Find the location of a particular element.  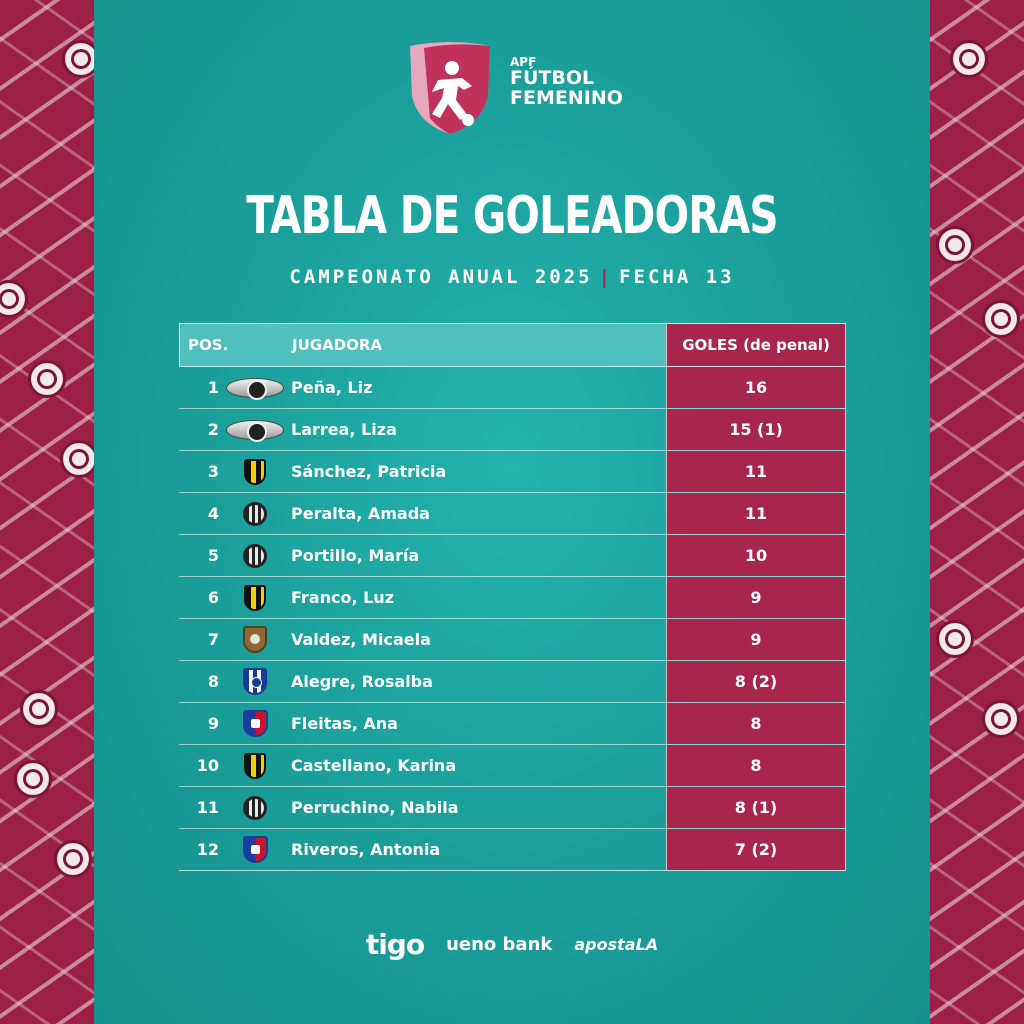

row-player: Peralta, Amada is located at coordinates (360, 513).